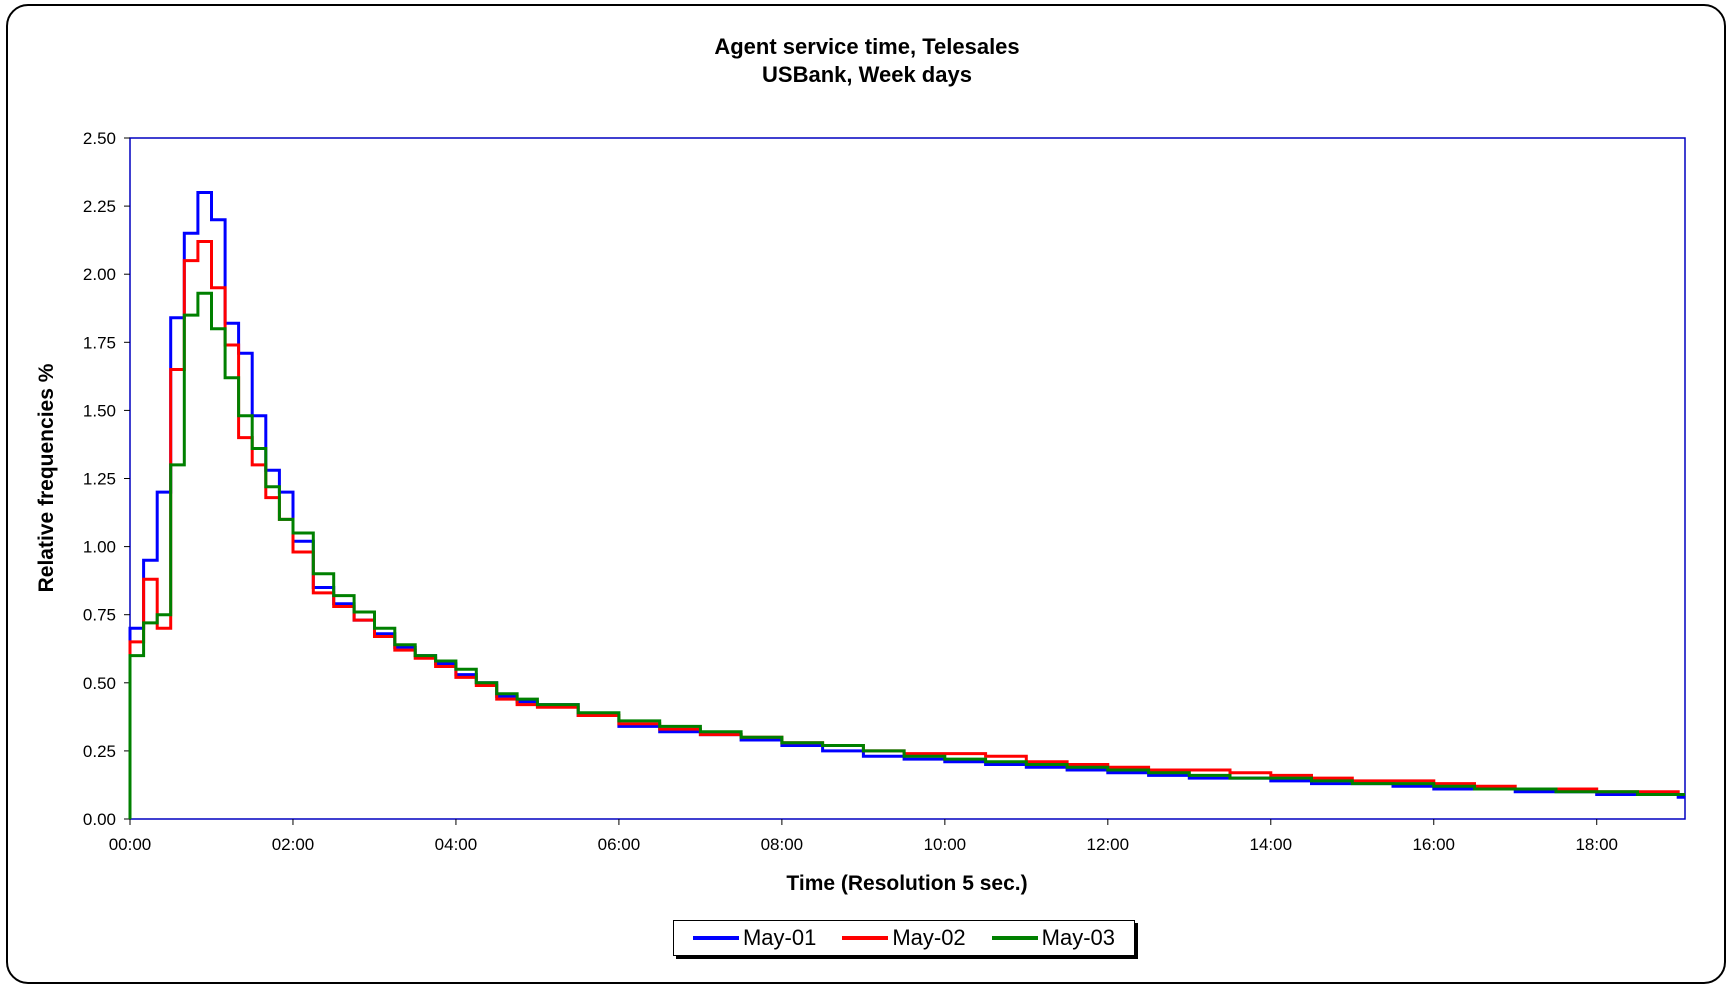 This screenshot has width=1734, height=984. I want to click on y-axis-title: Relative frequencies %, so click(46, 477).